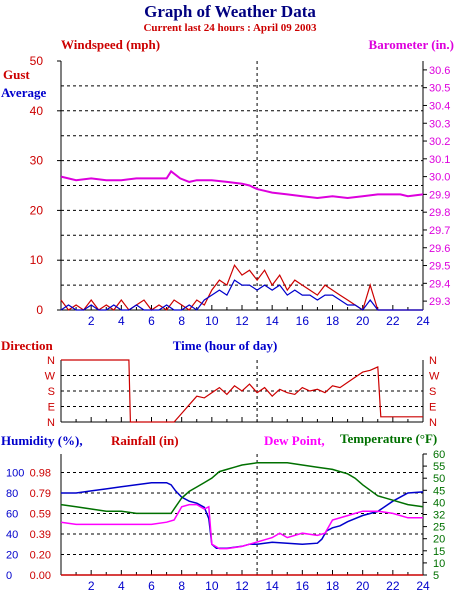  What do you see at coordinates (37, 161) in the screenshot?
I see `wind-y-tick-label: 30` at bounding box center [37, 161].